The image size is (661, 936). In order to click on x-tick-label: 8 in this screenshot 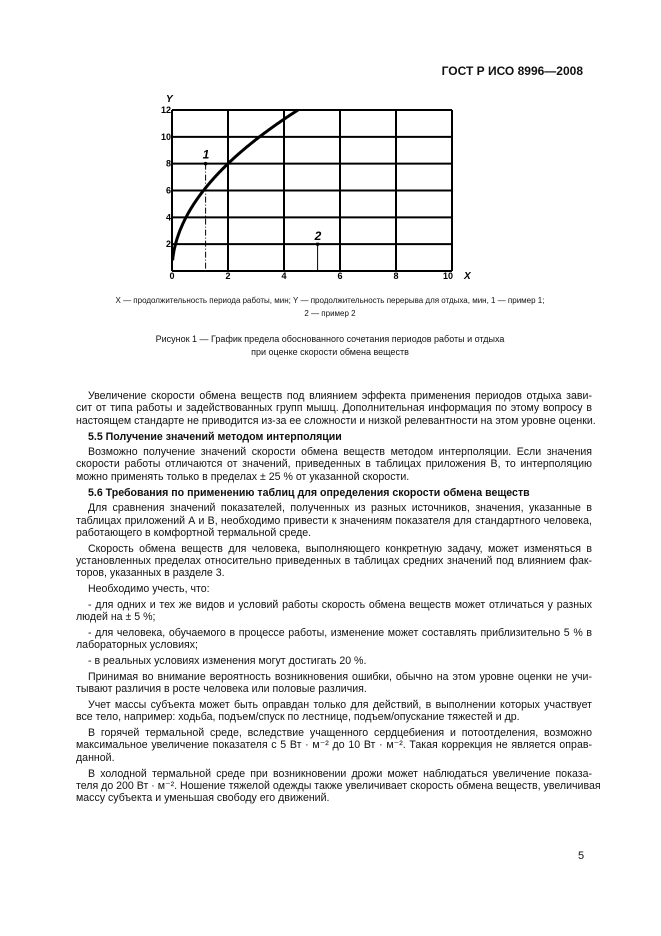, I will do `click(395, 276)`.